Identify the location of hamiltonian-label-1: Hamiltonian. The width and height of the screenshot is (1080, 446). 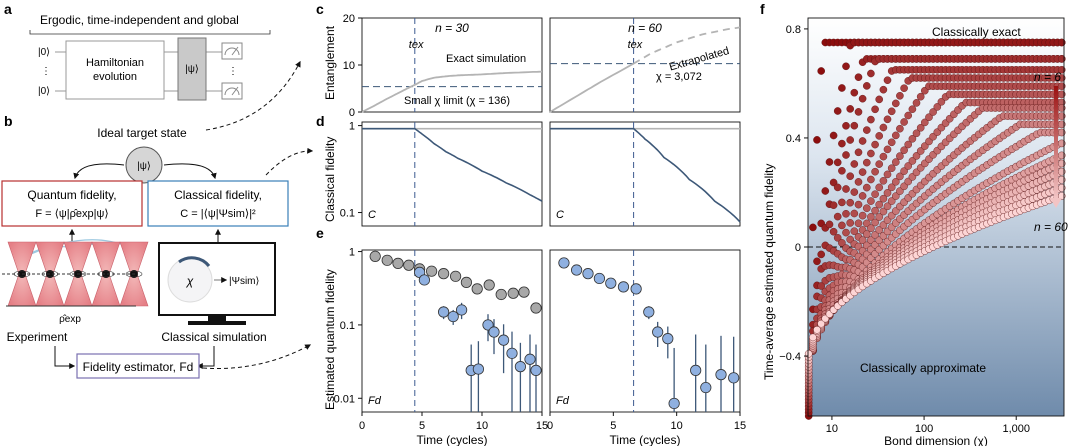
(115, 63).